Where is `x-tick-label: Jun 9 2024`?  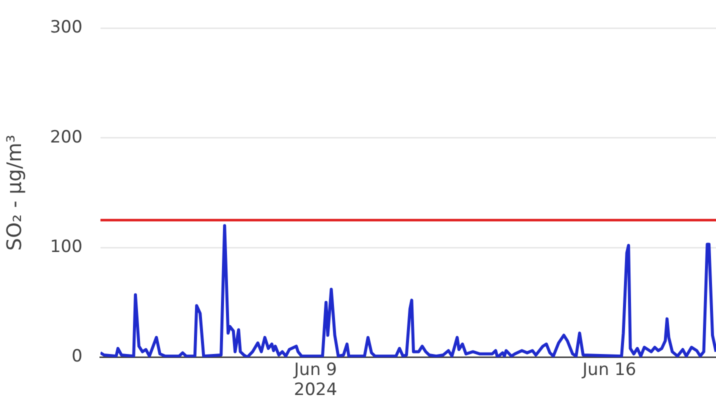
x-tick-label: Jun 9 2024 is located at coordinates (315, 380).